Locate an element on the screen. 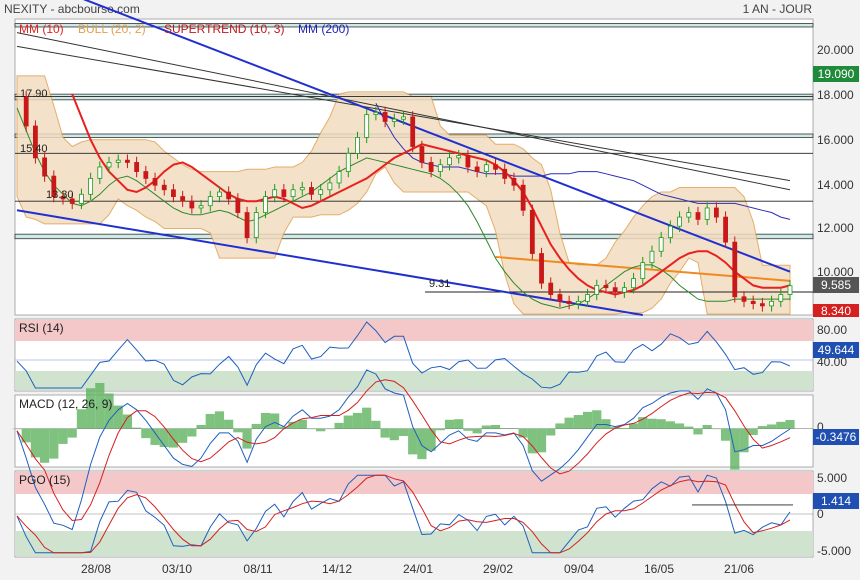 The height and width of the screenshot is (580, 860). legend-mm10: MM (10) is located at coordinates (41, 29).